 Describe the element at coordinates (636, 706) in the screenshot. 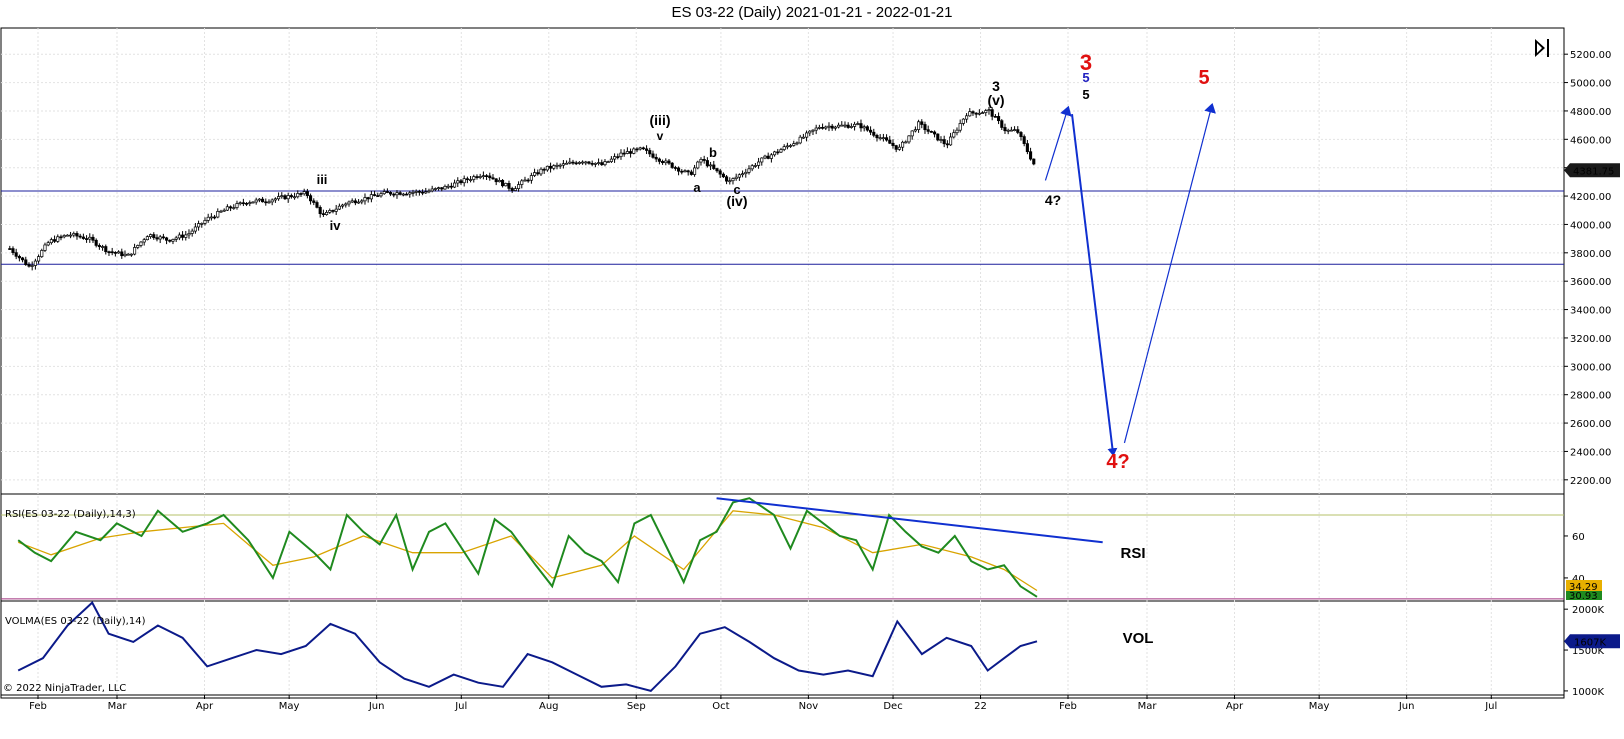

I see `x-tick-label: Sep` at that location.